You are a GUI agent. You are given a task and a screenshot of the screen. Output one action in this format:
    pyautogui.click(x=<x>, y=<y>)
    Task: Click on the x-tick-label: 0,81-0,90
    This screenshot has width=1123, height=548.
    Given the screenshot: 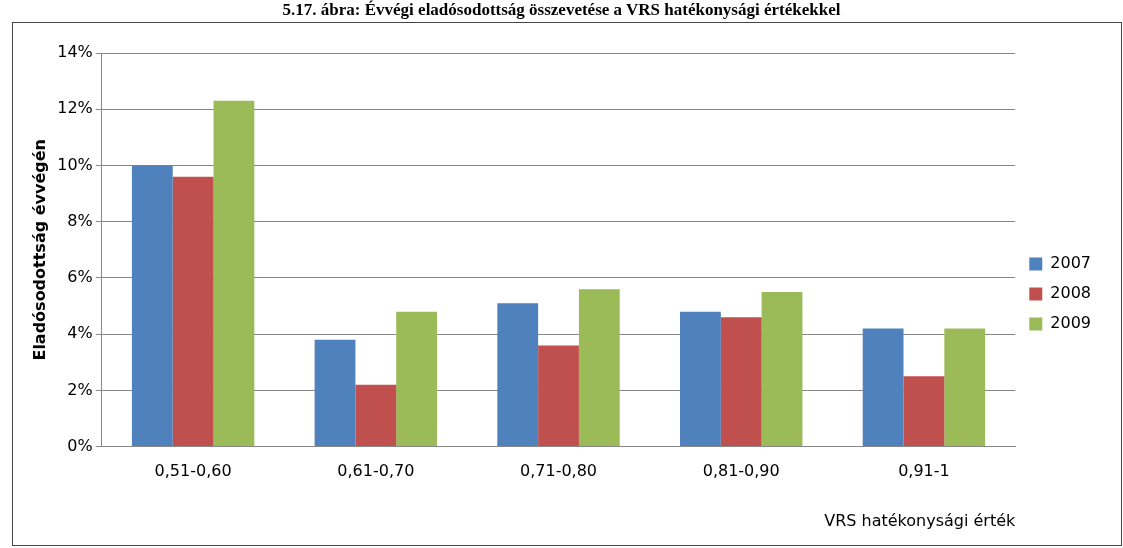 What is the action you would take?
    pyautogui.click(x=741, y=471)
    